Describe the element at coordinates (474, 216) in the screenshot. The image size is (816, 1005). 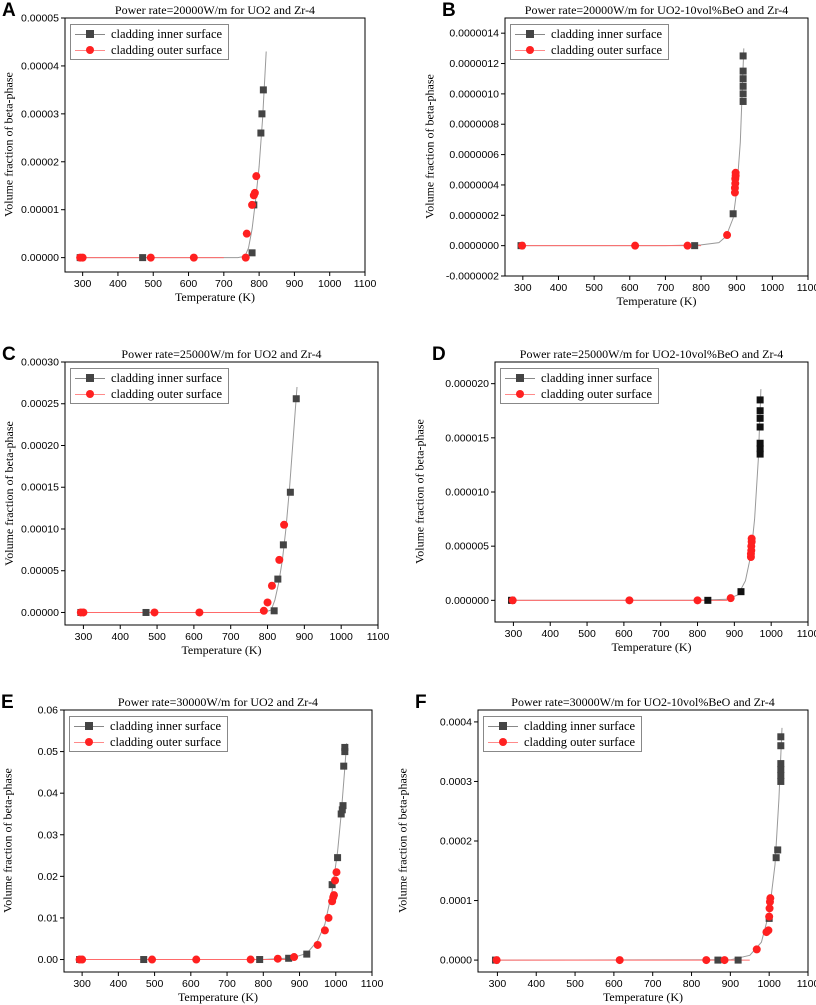
I see `y-tick-label: 0.0000002` at that location.